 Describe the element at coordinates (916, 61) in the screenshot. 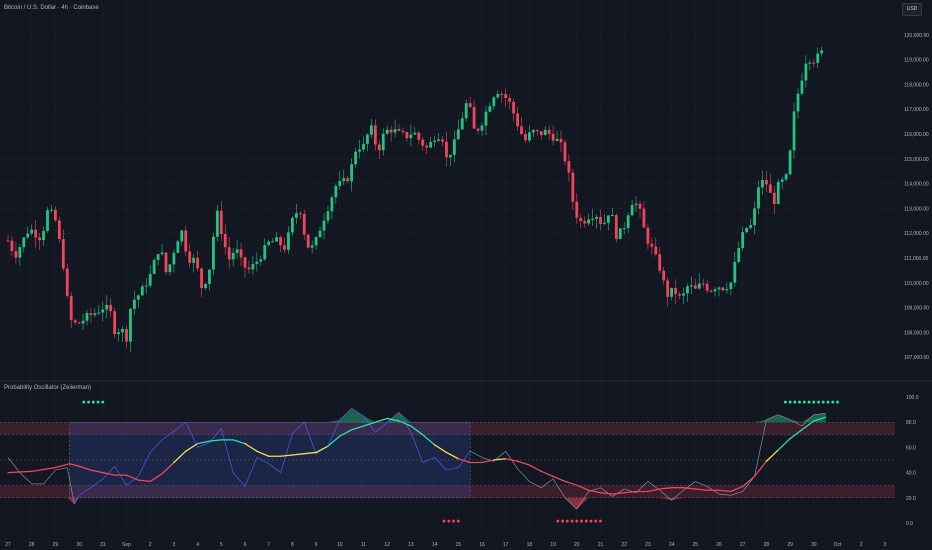

I see `price-axis-label: 119,000.00` at that location.